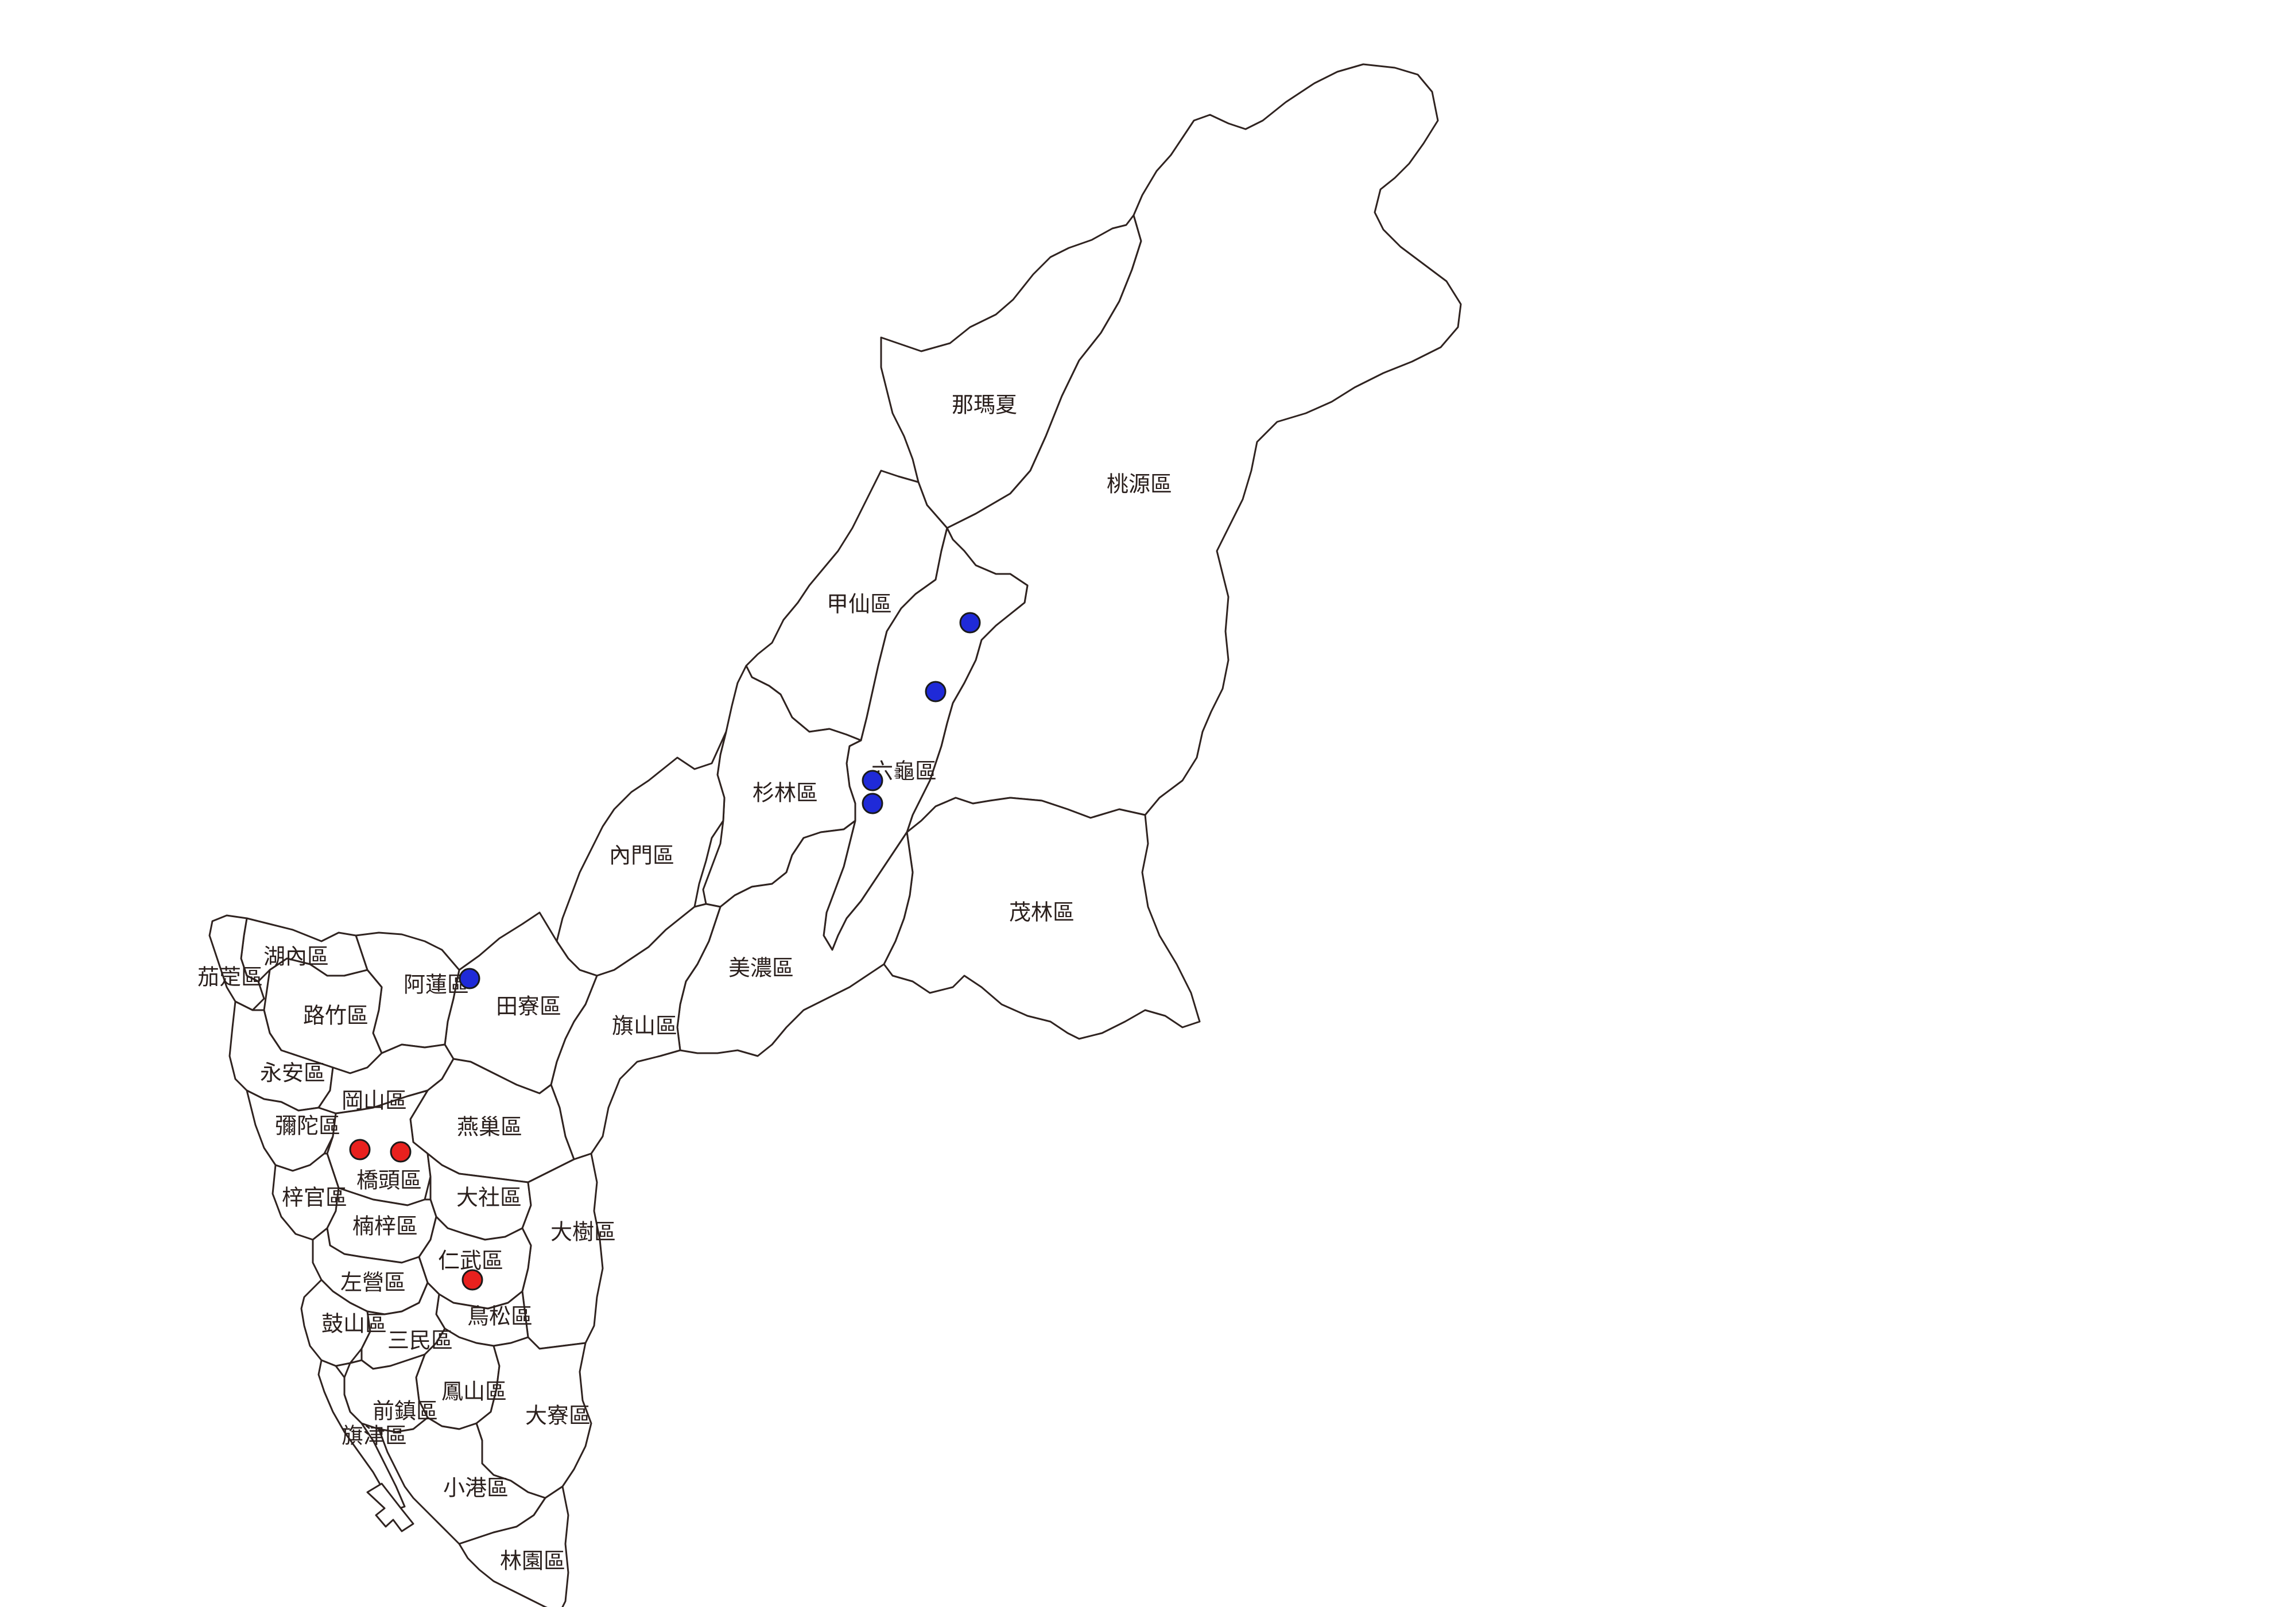 The height and width of the screenshot is (1607, 2296). Describe the element at coordinates (389, 1181) in the screenshot. I see `label-qiaotou: 橋頭區` at that location.